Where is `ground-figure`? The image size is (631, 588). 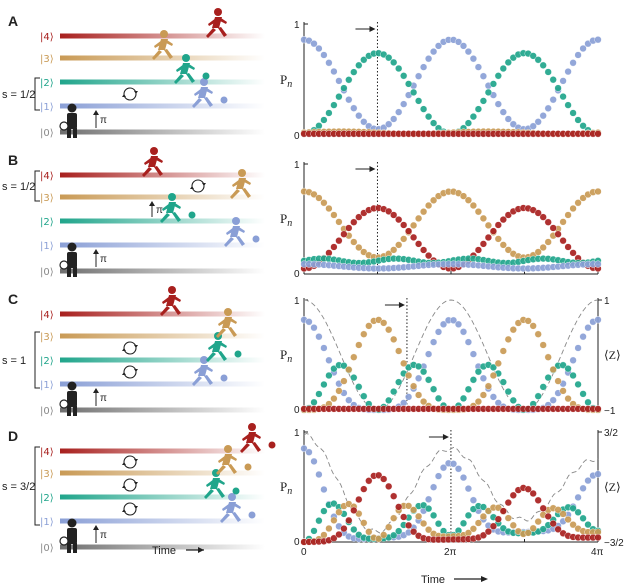
ground-figure is located at coordinates (68, 535).